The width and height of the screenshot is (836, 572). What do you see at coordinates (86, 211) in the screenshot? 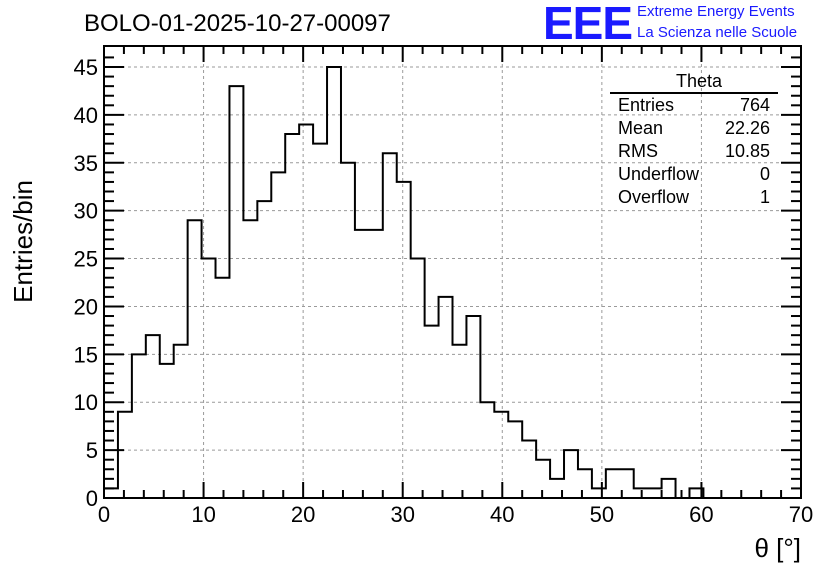
I see `y-tick-label: 30` at bounding box center [86, 211].